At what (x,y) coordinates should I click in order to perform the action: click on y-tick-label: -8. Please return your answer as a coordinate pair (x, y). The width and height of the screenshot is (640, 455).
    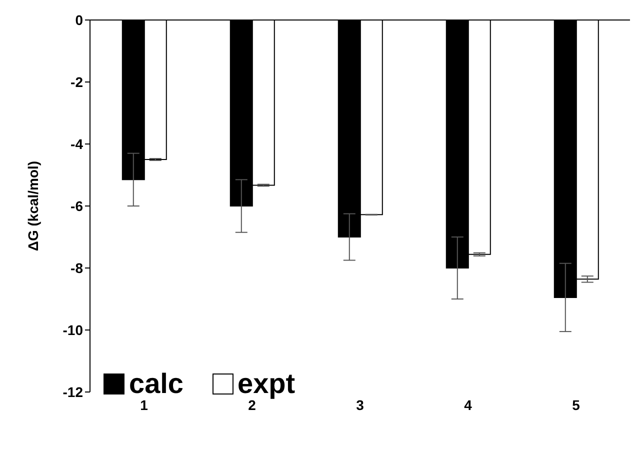
    Looking at the image, I should click on (77, 268).